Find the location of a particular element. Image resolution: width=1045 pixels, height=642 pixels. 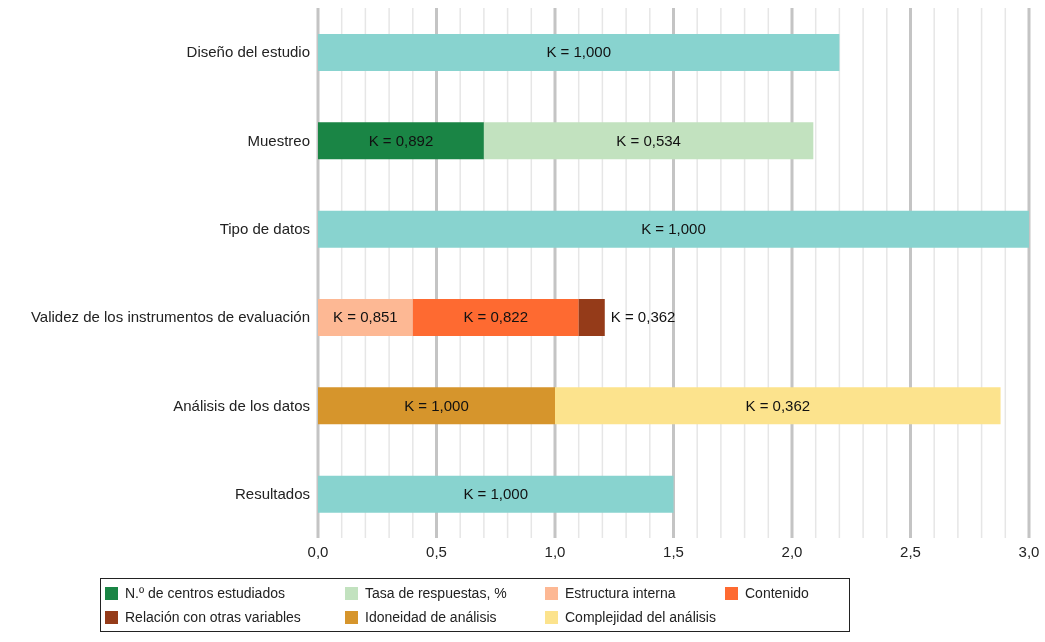

y-tick-label: Análisis de los datos is located at coordinates (241, 405).